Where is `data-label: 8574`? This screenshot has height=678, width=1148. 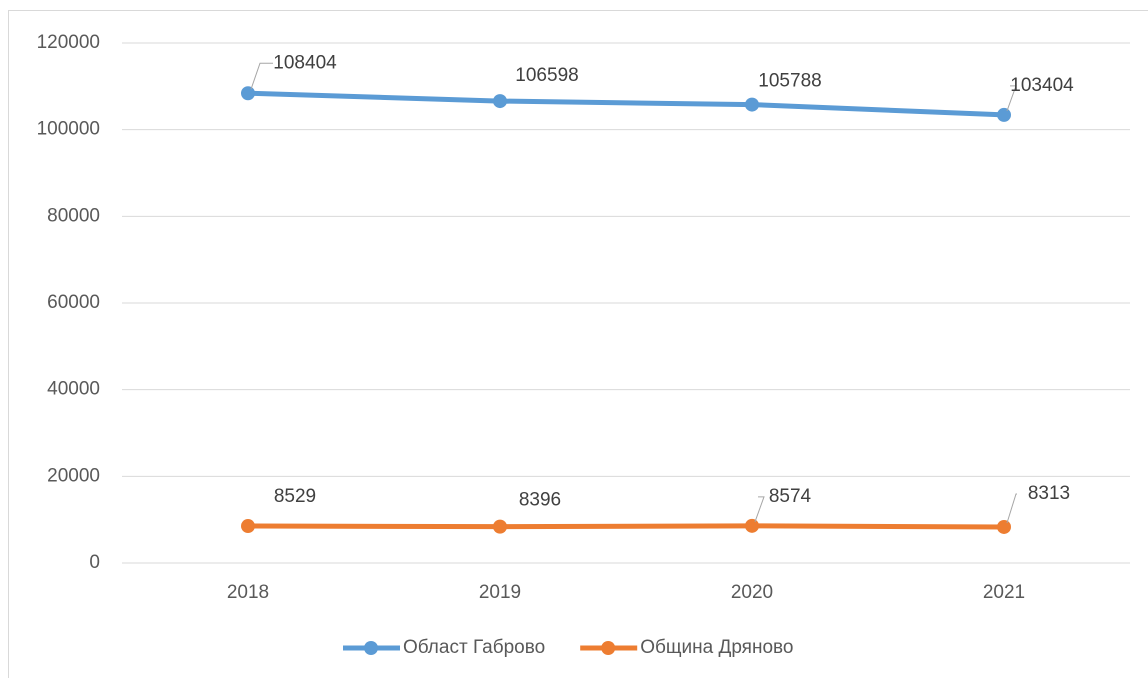
data-label: 8574 is located at coordinates (790, 496).